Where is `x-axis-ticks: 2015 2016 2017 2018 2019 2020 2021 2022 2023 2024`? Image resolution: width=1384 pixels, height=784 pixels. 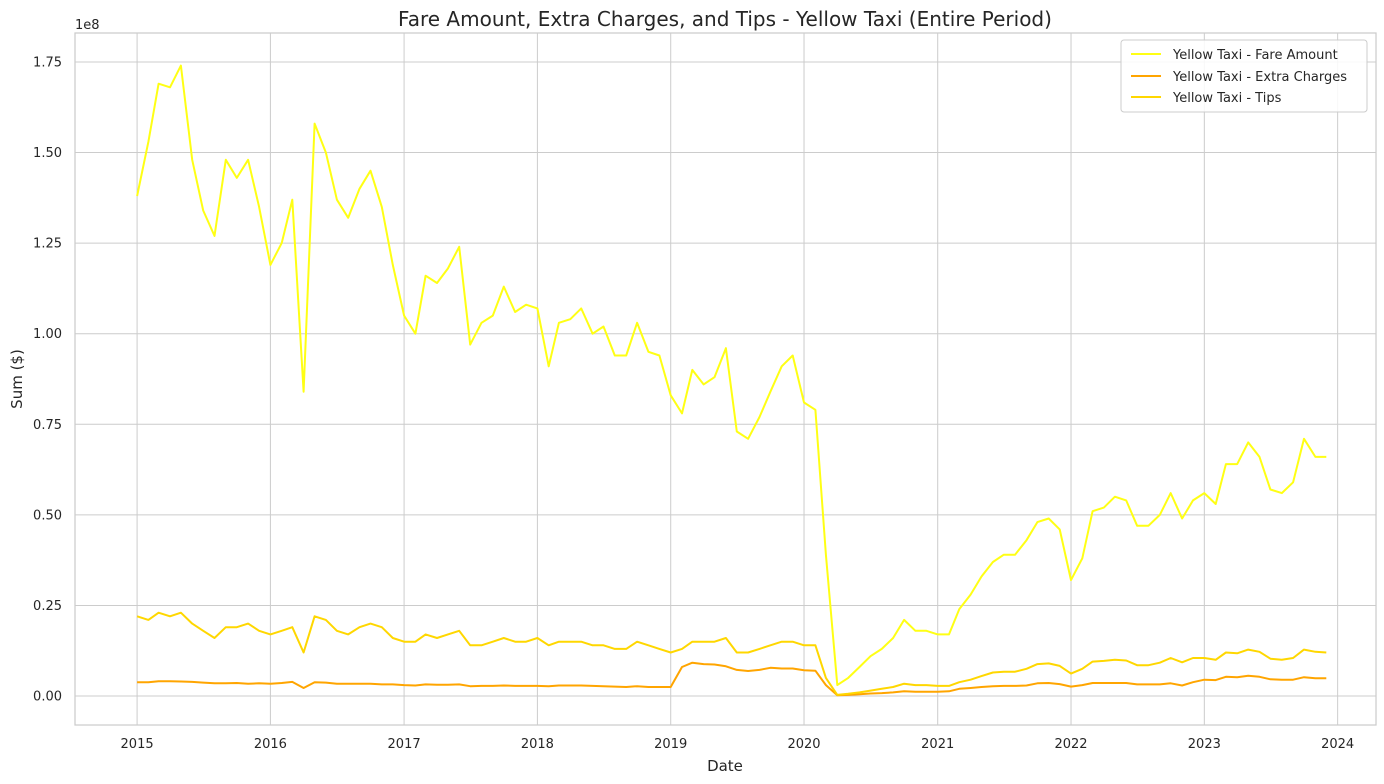 x-axis-ticks: 2015 2016 2017 2018 2019 2020 2021 2022 2023 2024 is located at coordinates (738, 744).